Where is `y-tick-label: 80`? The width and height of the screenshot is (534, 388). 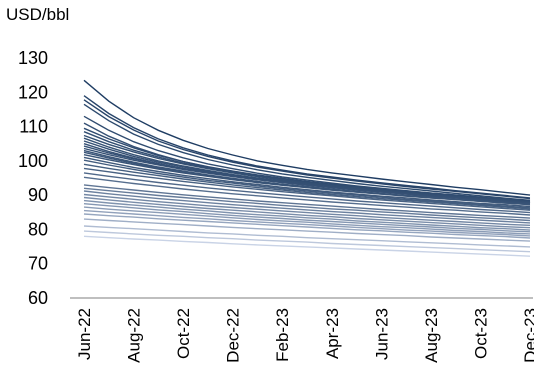
y-tick-label: 80 is located at coordinates (38, 229).